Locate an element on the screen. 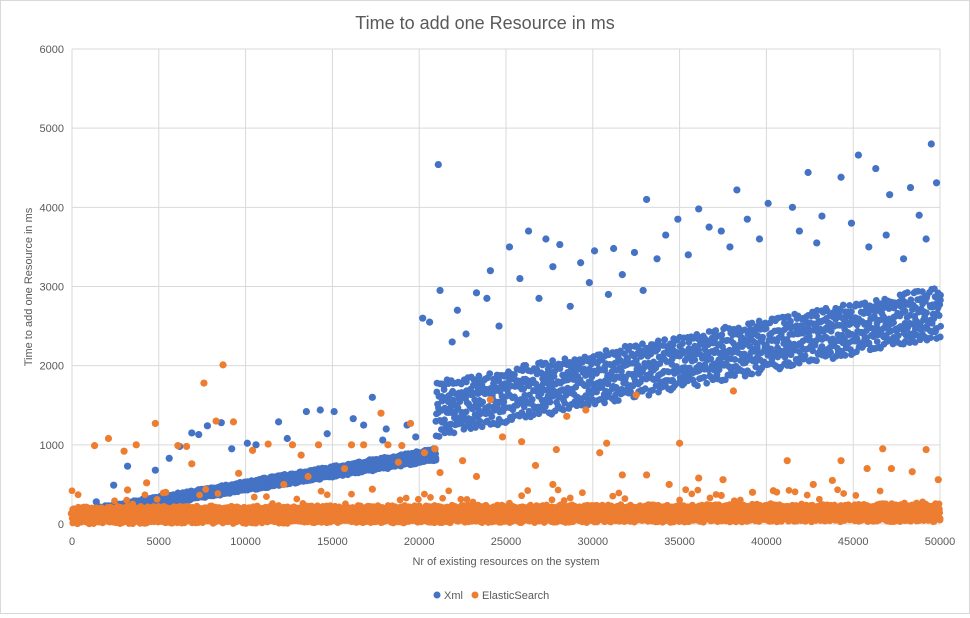  x-tick-label: 5000 is located at coordinates (159, 542).